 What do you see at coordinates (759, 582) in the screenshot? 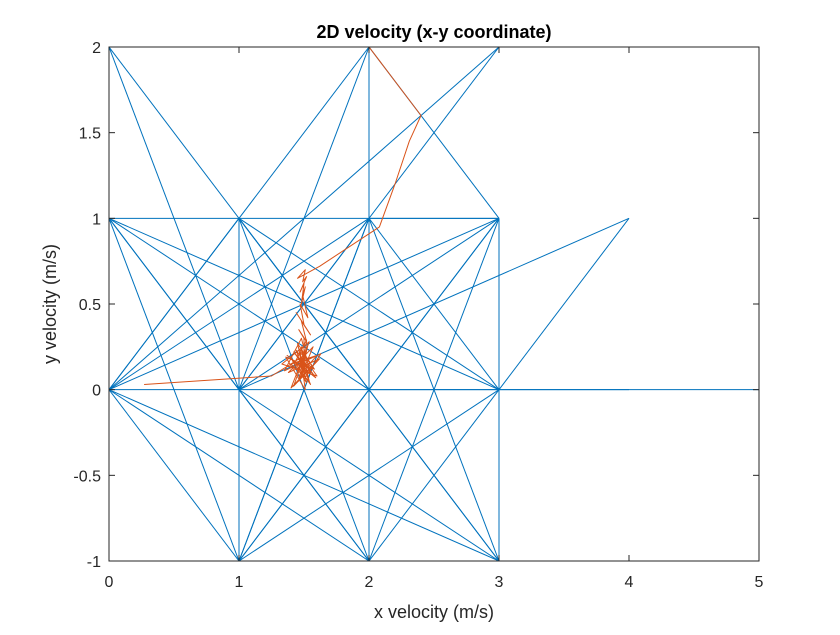
I see `x-tick-label: 5` at bounding box center [759, 582].